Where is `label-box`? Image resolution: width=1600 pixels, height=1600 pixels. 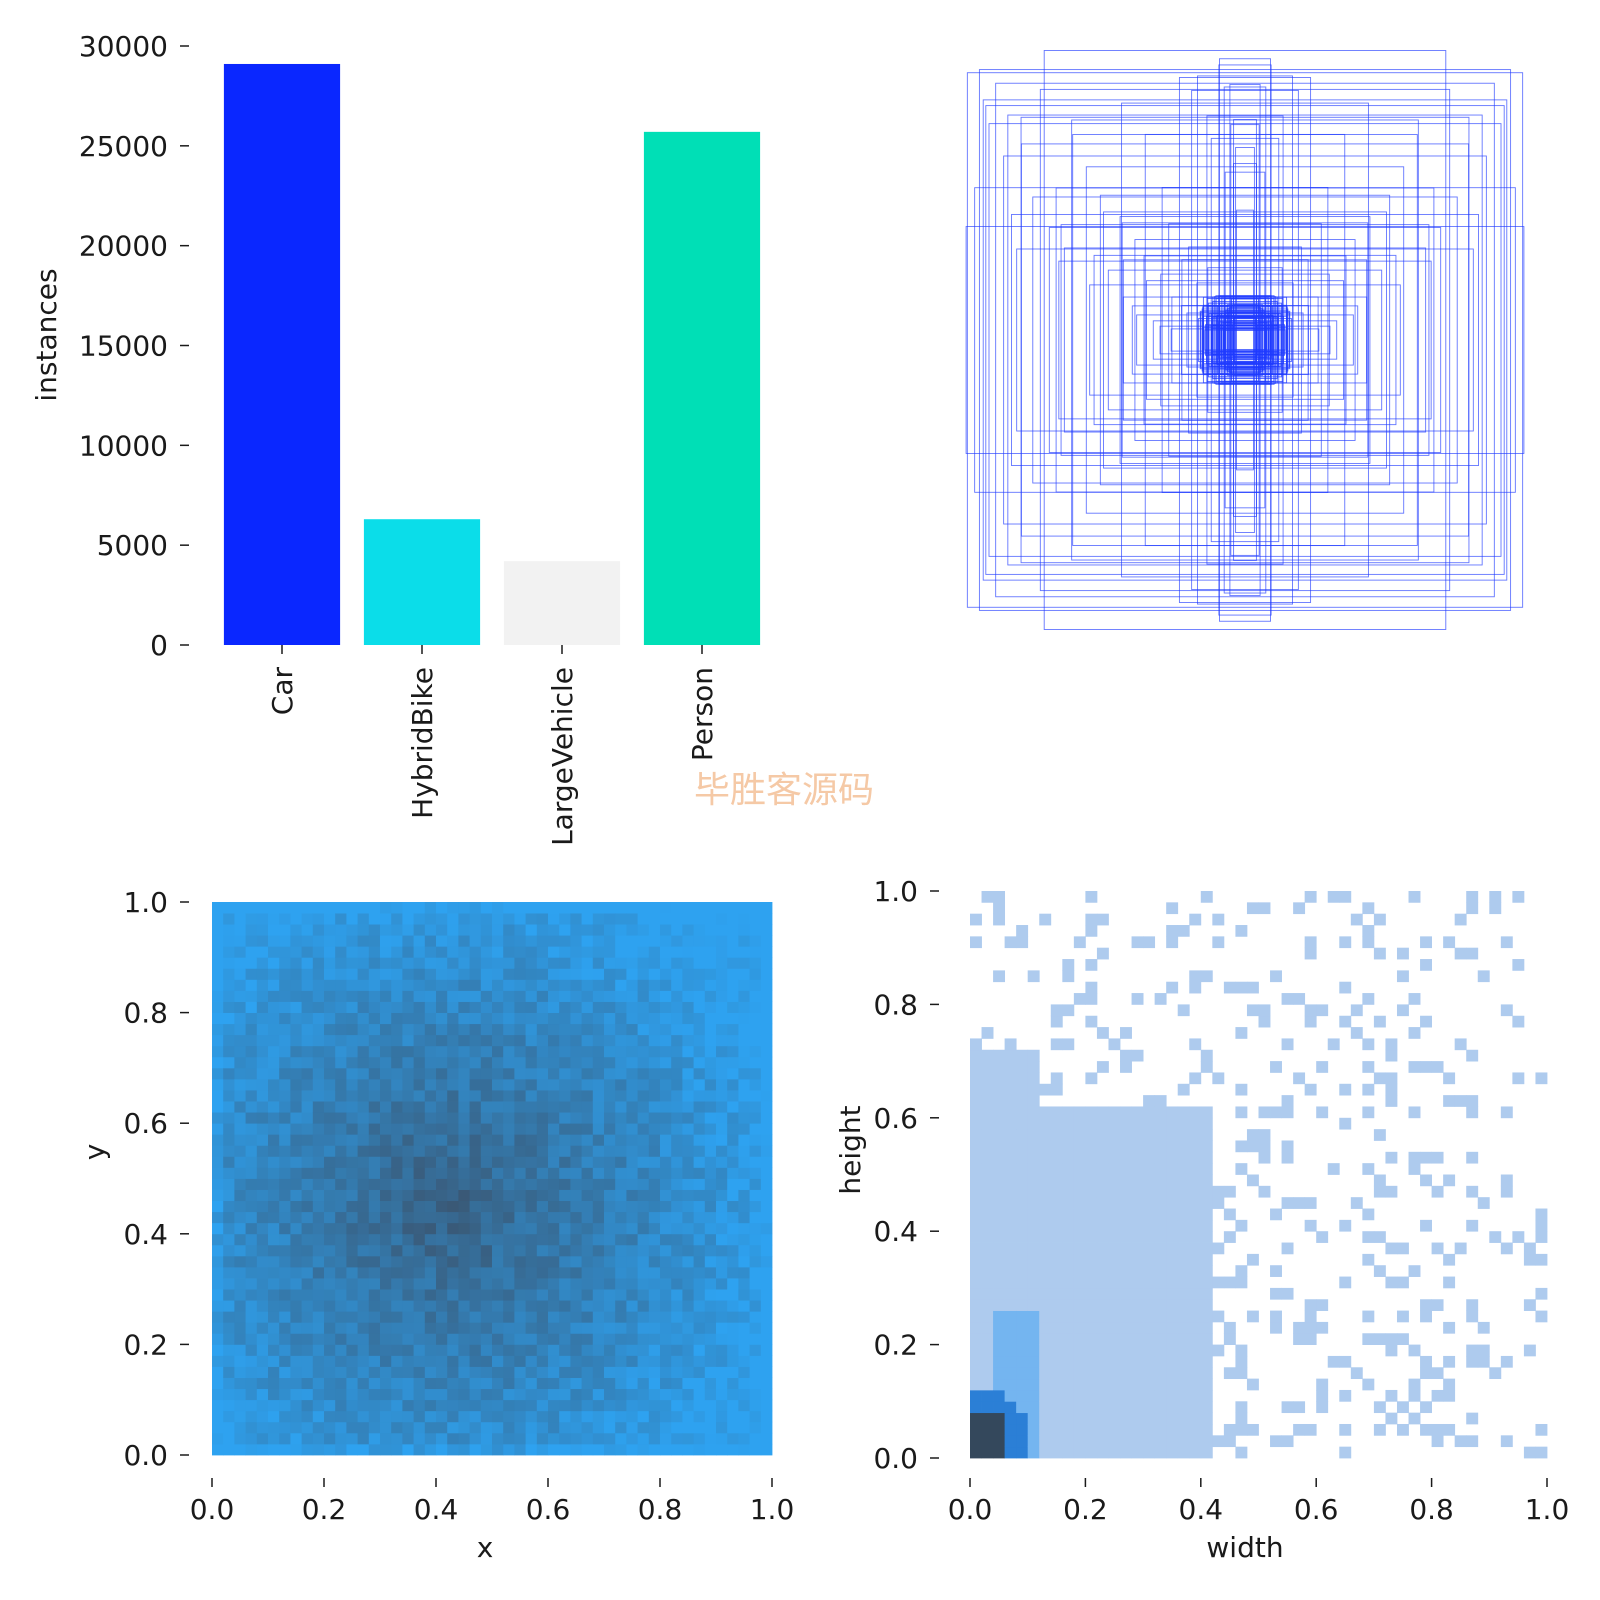
label-box is located at coordinates (1245, 340).